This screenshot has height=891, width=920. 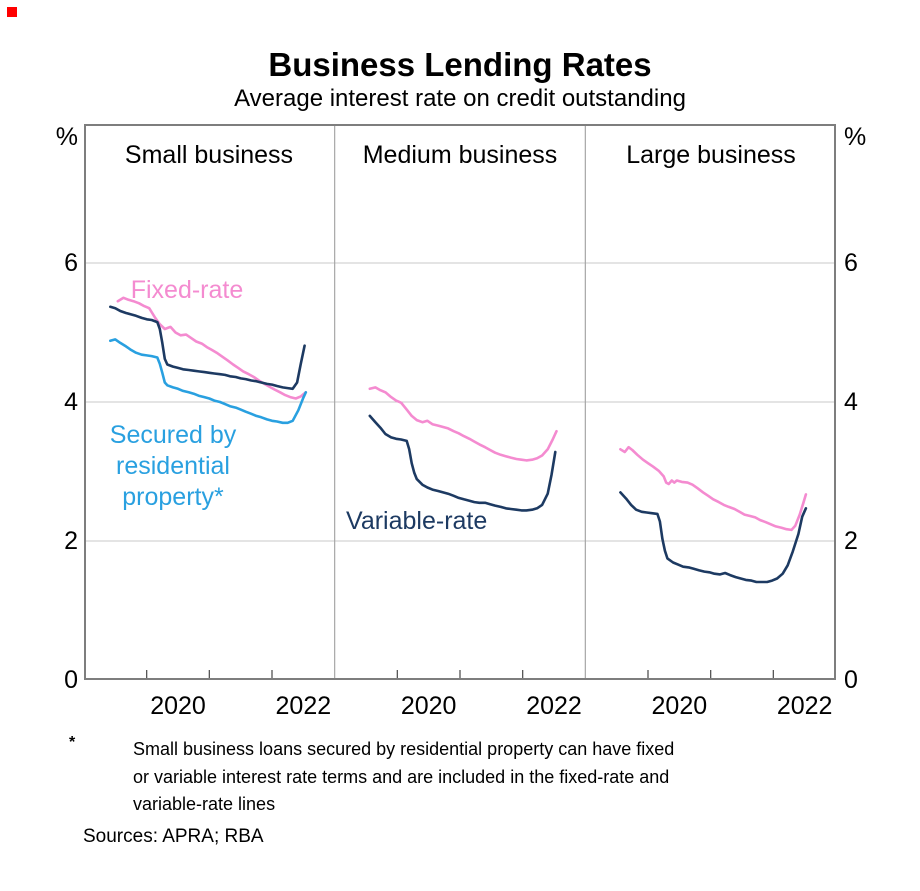 What do you see at coordinates (460, 155) in the screenshot?
I see `panel-label-medium-business: Medium business` at bounding box center [460, 155].